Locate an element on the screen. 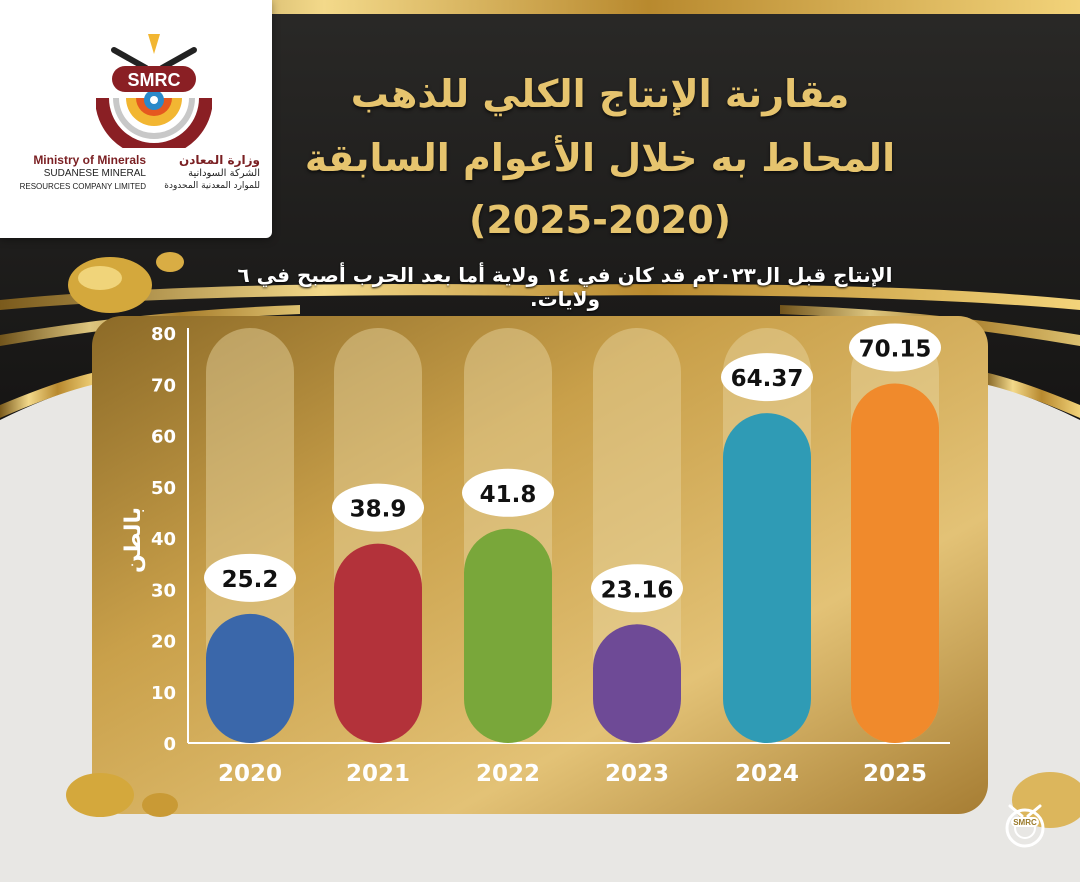  x-tick-label: 2023 is located at coordinates (637, 774).